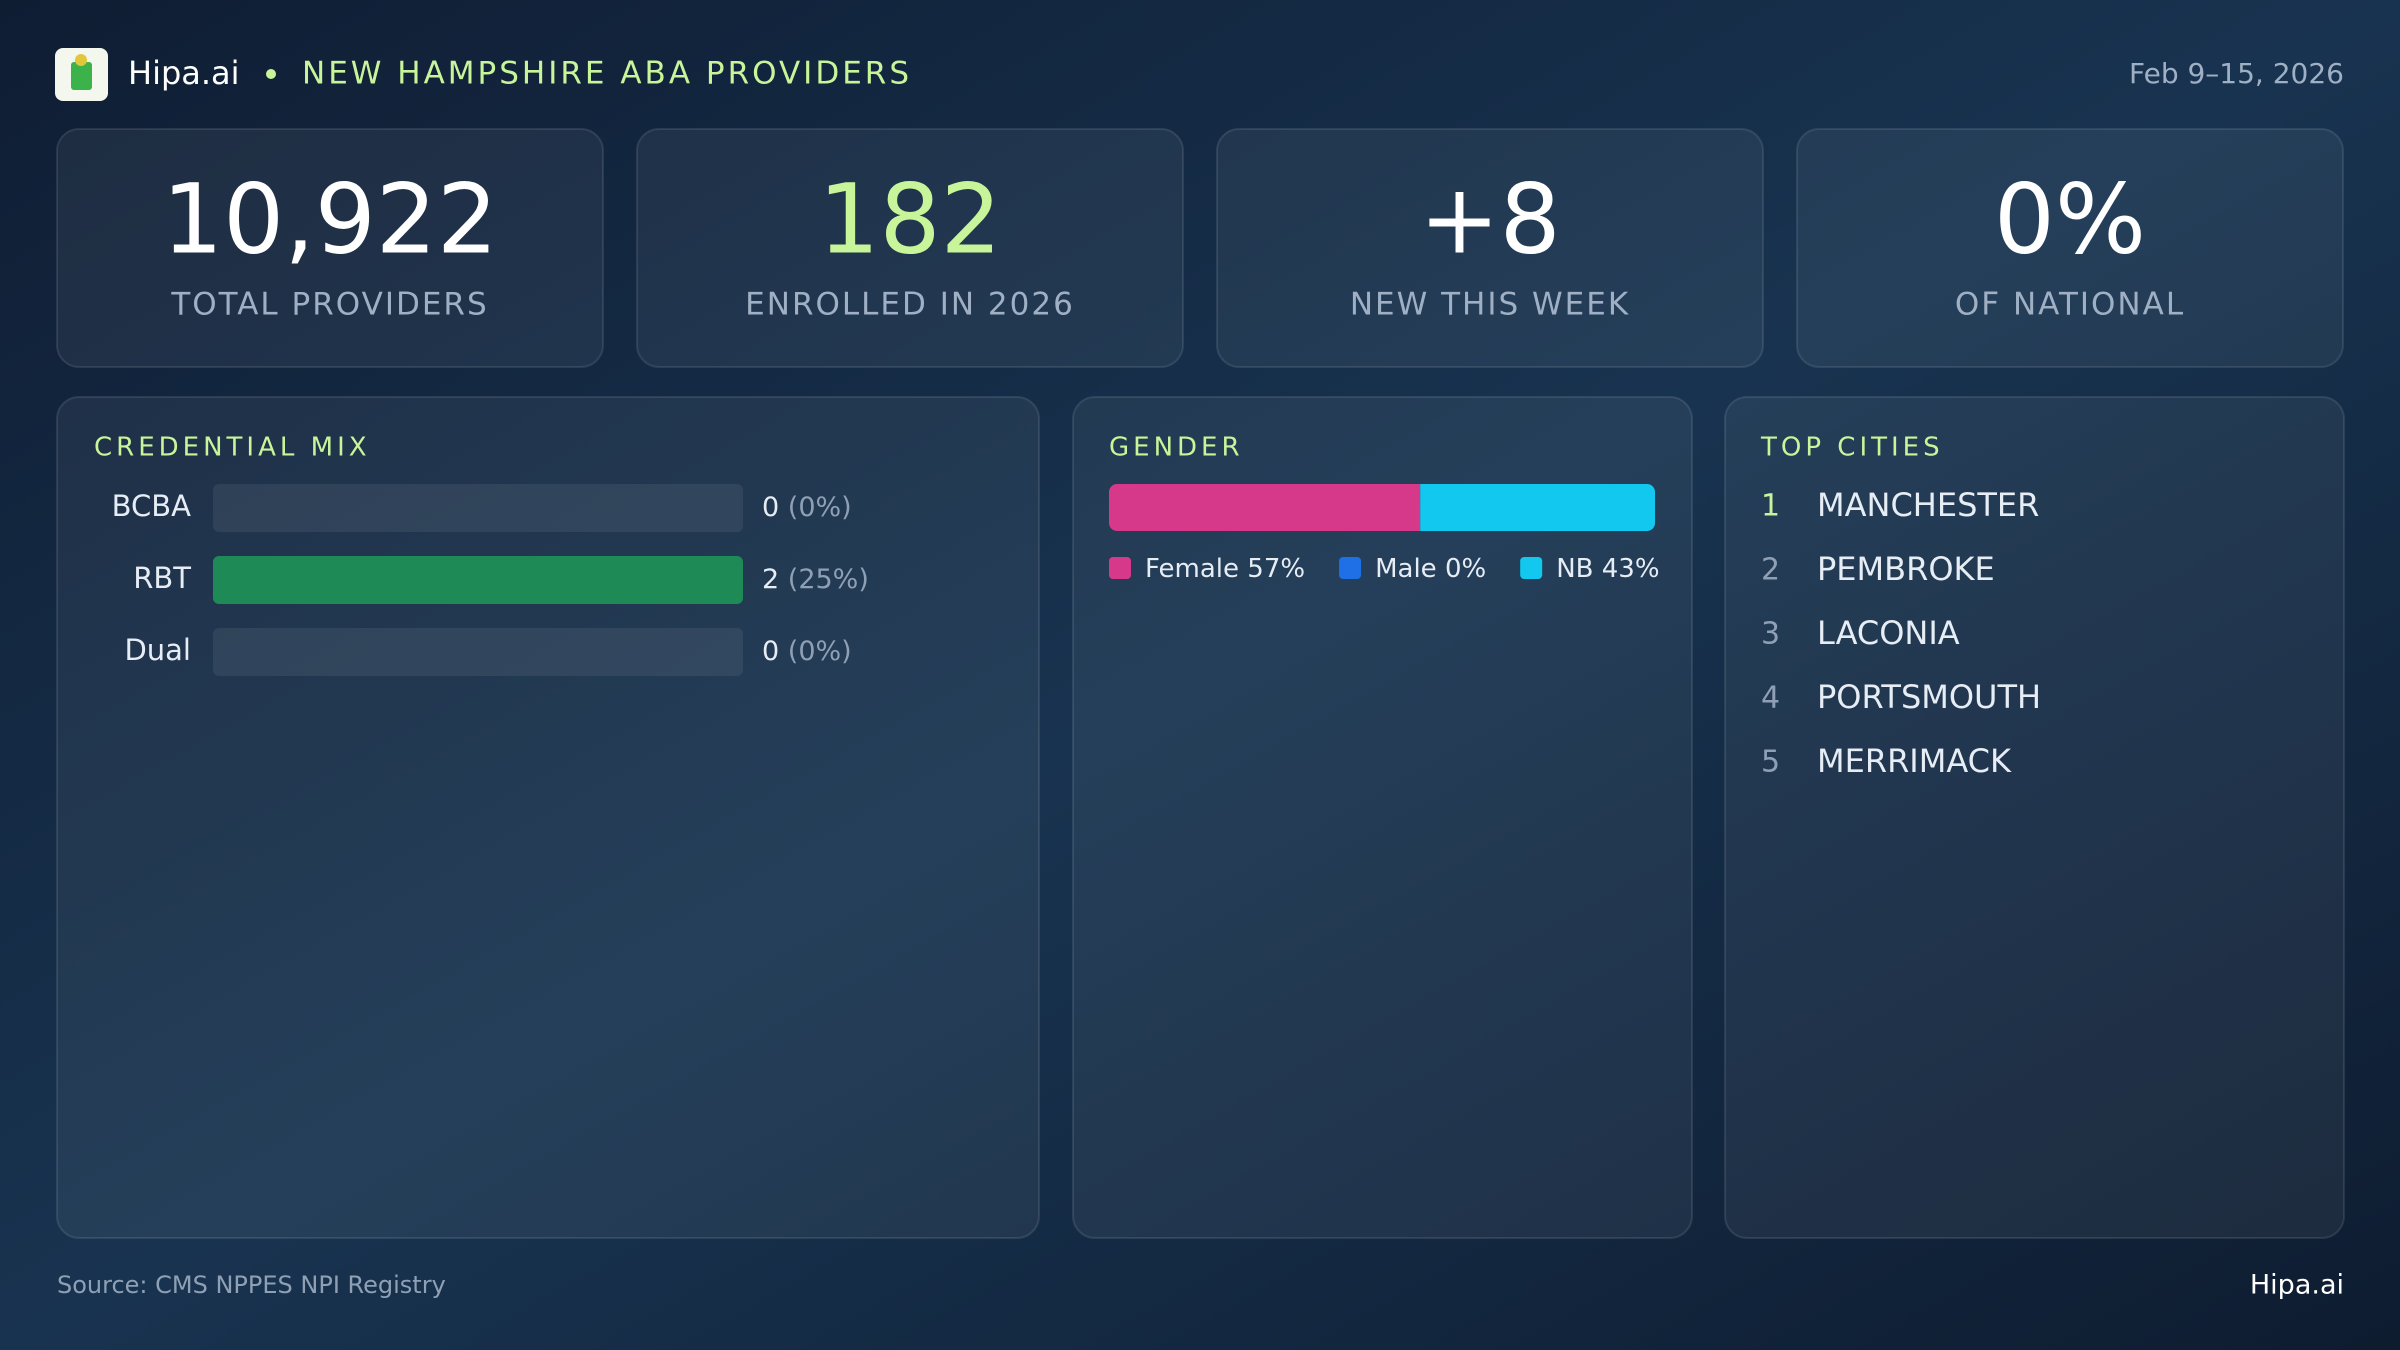  What do you see at coordinates (1276, 569) in the screenshot?
I see `legend-value: 57%` at bounding box center [1276, 569].